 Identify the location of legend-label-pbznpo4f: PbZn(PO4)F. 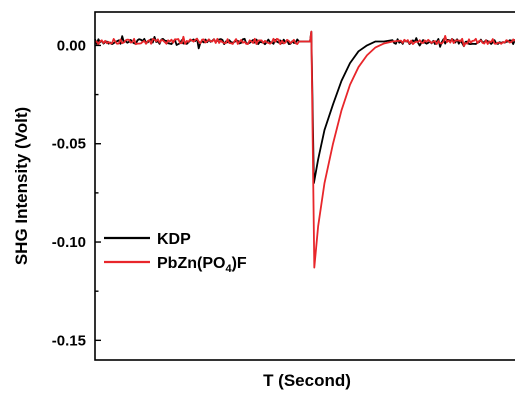
(202, 265).